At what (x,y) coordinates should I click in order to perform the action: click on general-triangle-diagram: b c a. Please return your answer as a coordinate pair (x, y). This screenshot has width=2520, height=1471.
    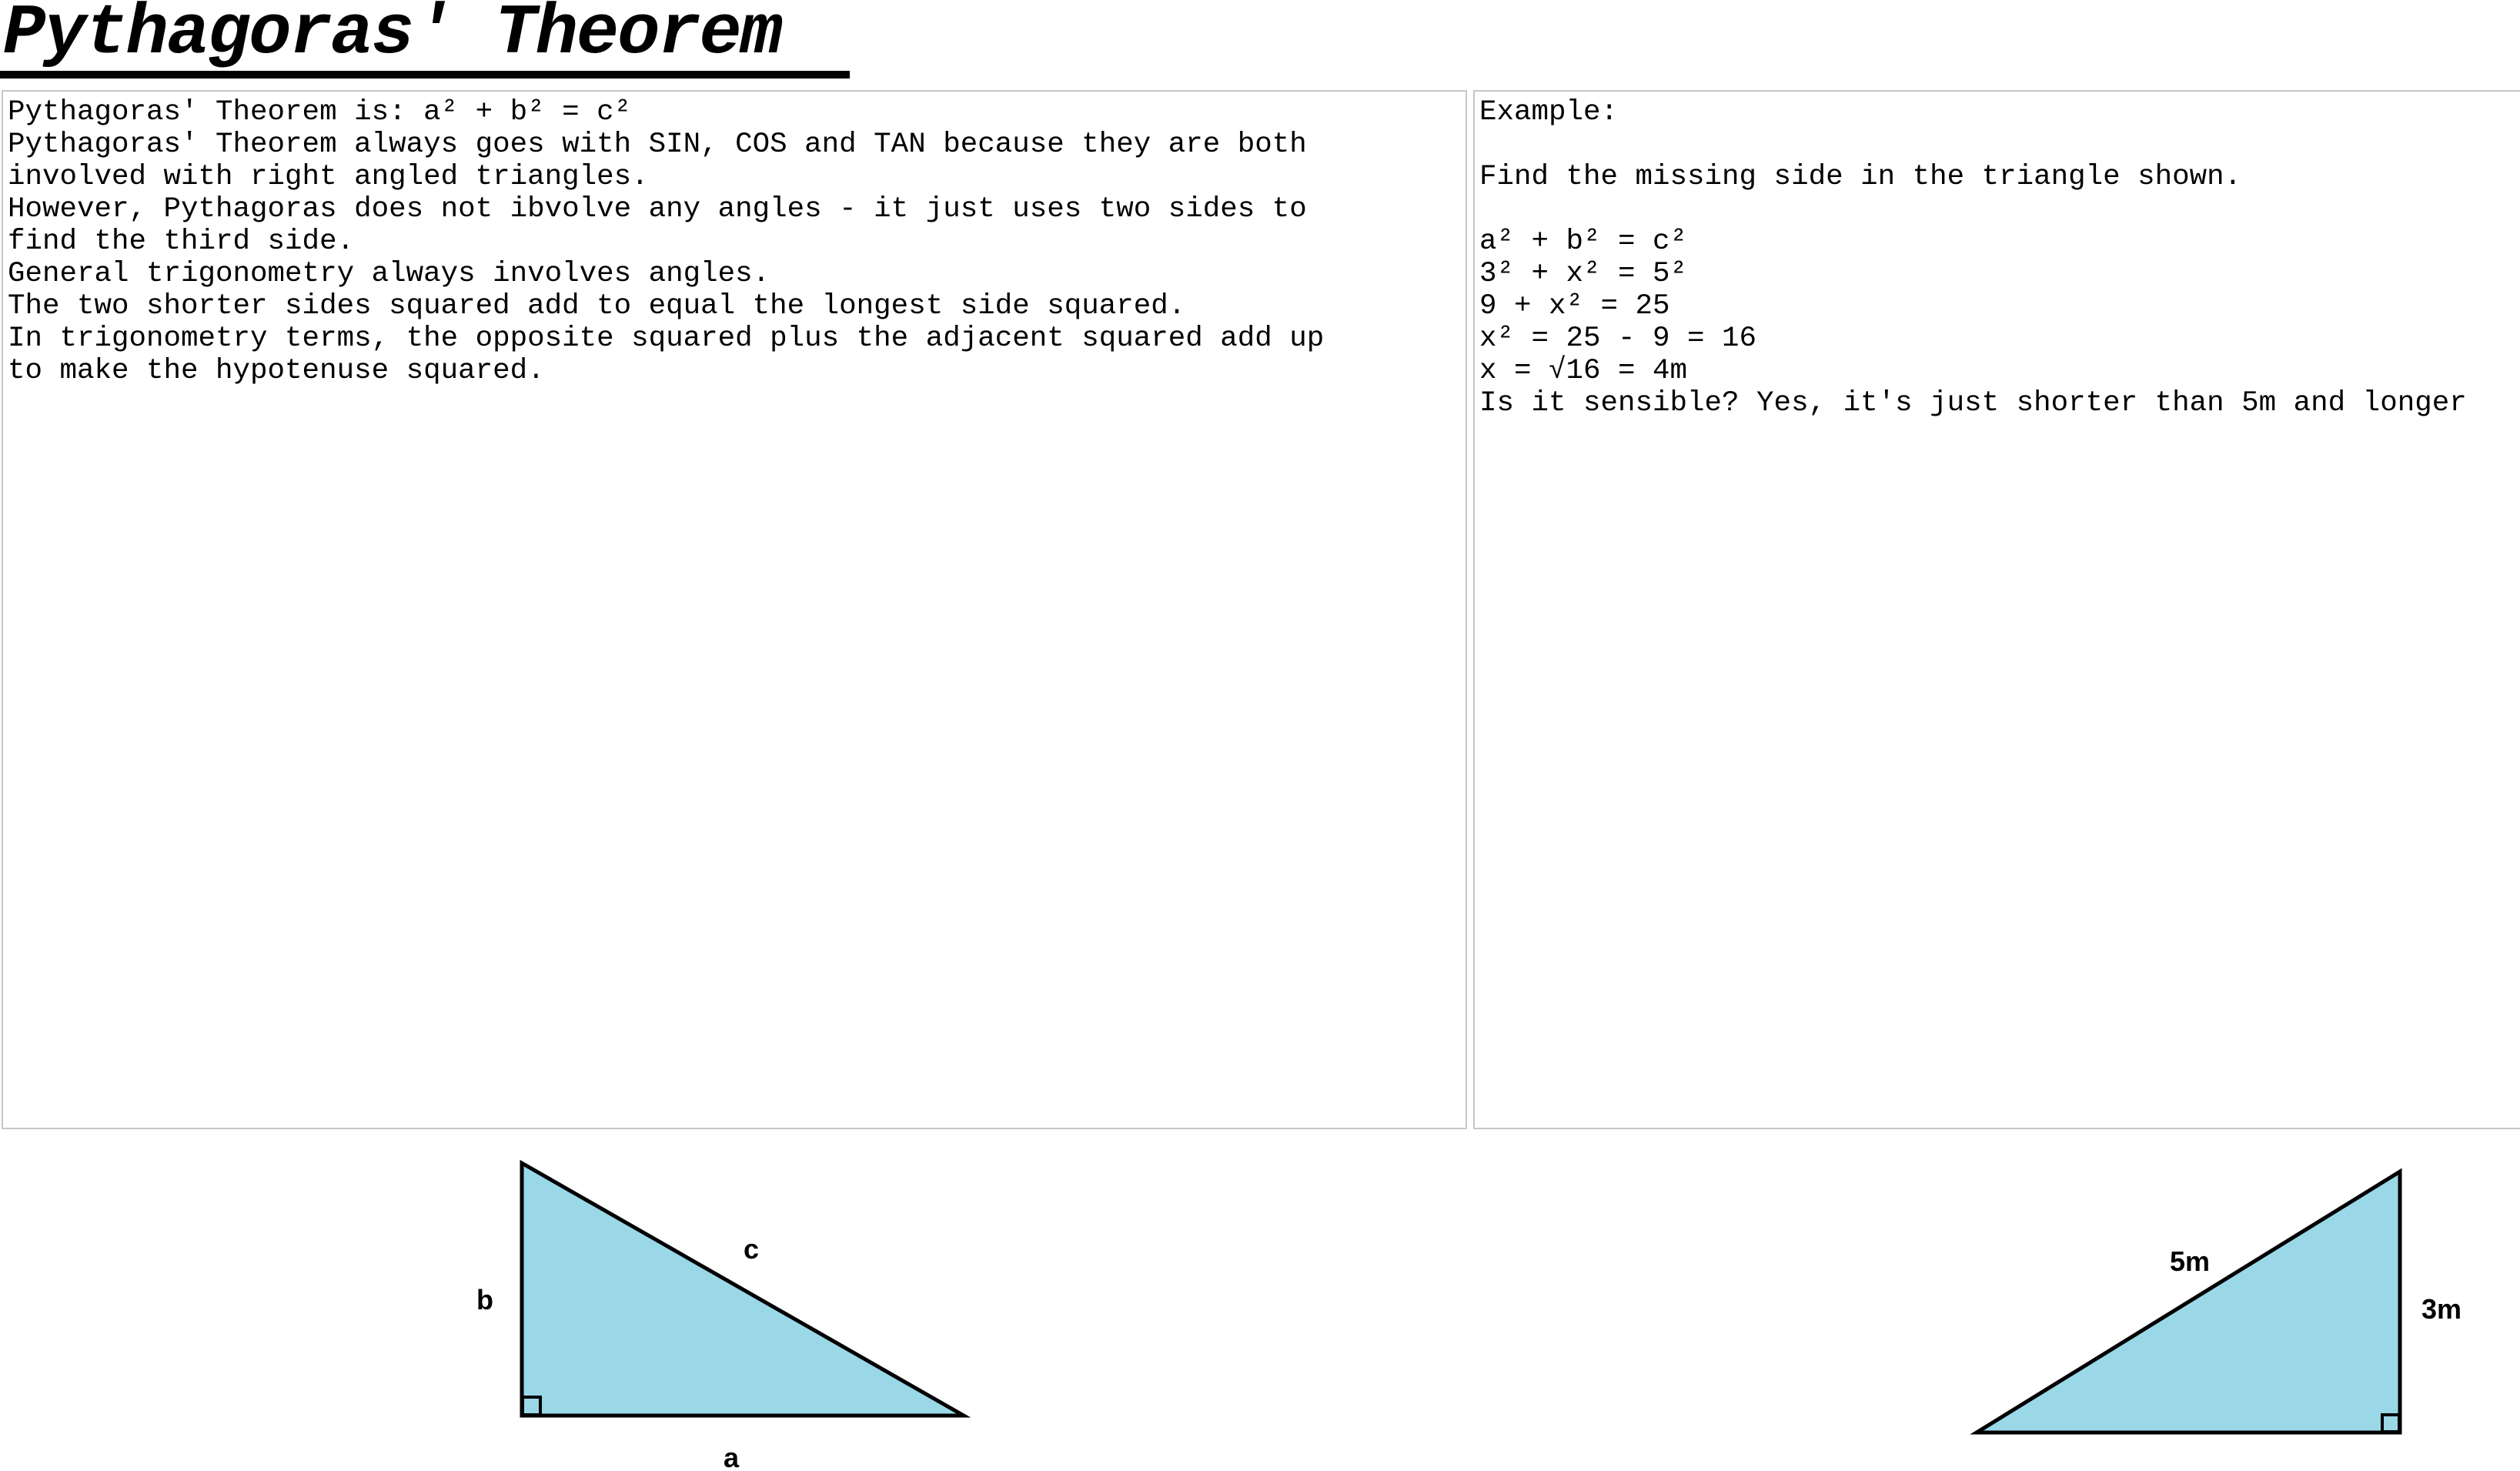
    Looking at the image, I should click on (723, 1315).